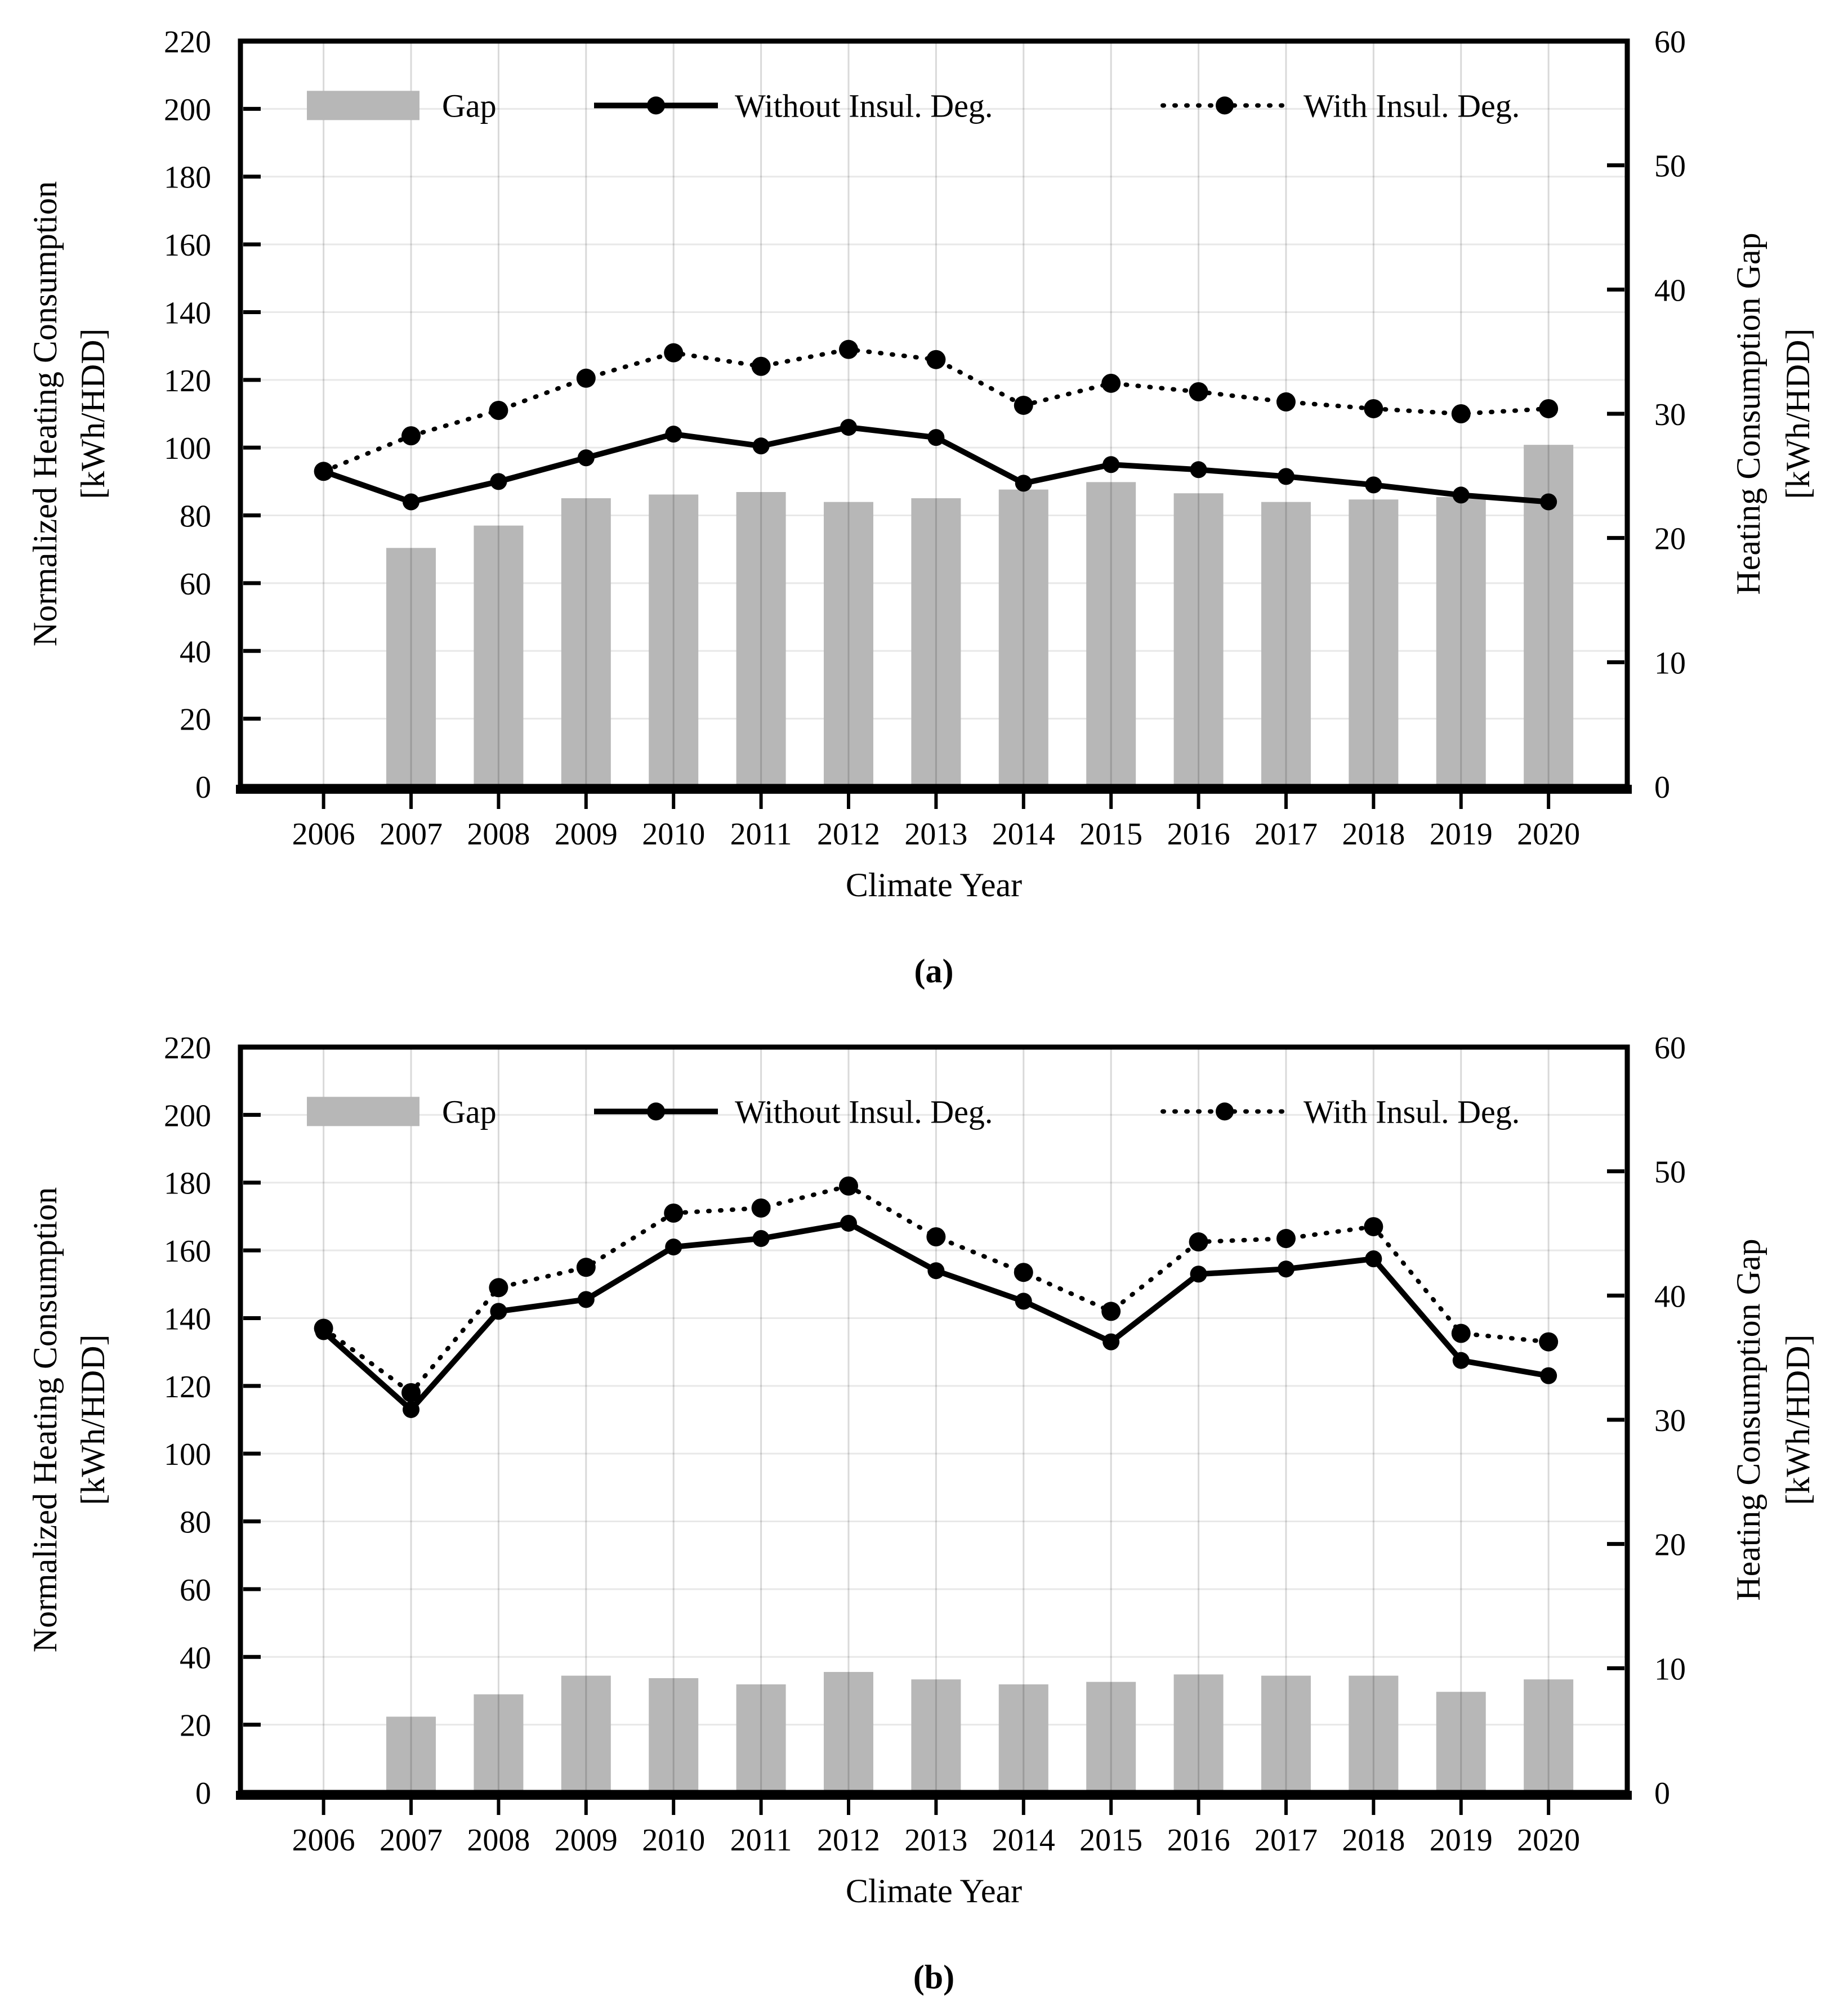 The height and width of the screenshot is (2012, 1848). What do you see at coordinates (196, 651) in the screenshot?
I see `y-left-tick-label: 40` at bounding box center [196, 651].